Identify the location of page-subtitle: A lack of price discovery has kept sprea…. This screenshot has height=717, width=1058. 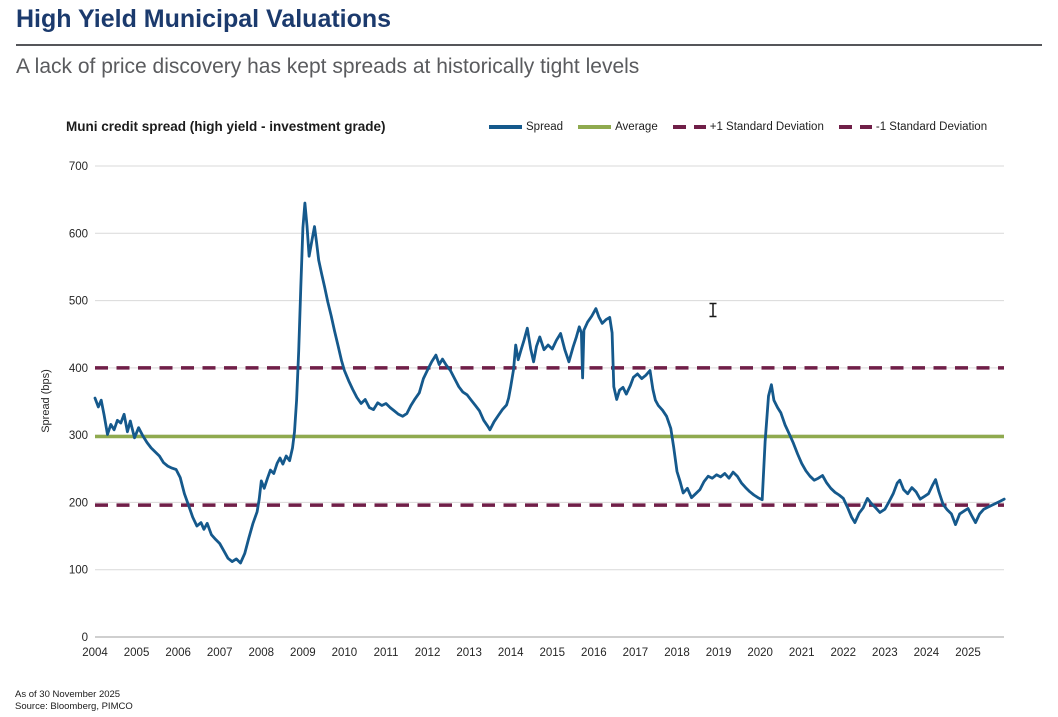
(328, 66).